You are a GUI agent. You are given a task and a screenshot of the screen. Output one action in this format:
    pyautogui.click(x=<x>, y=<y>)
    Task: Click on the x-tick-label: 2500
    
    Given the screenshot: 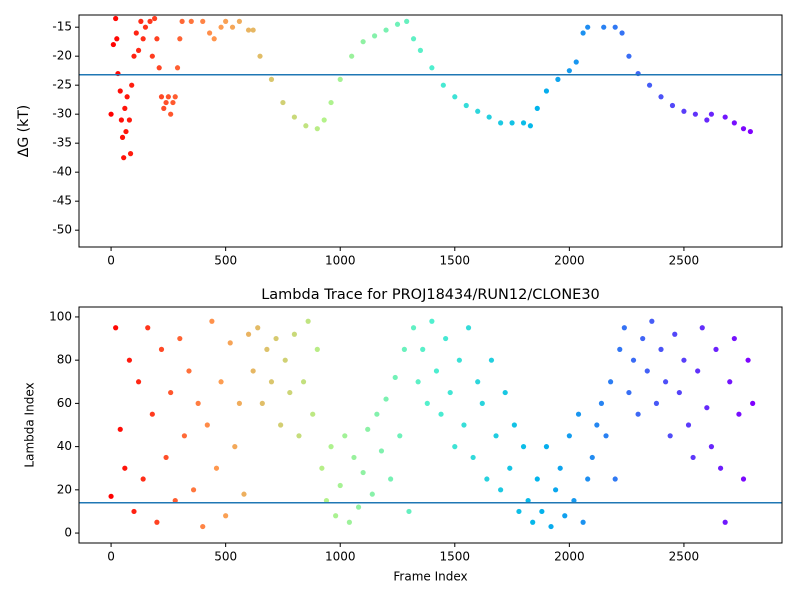 What is the action you would take?
    pyautogui.click(x=684, y=557)
    